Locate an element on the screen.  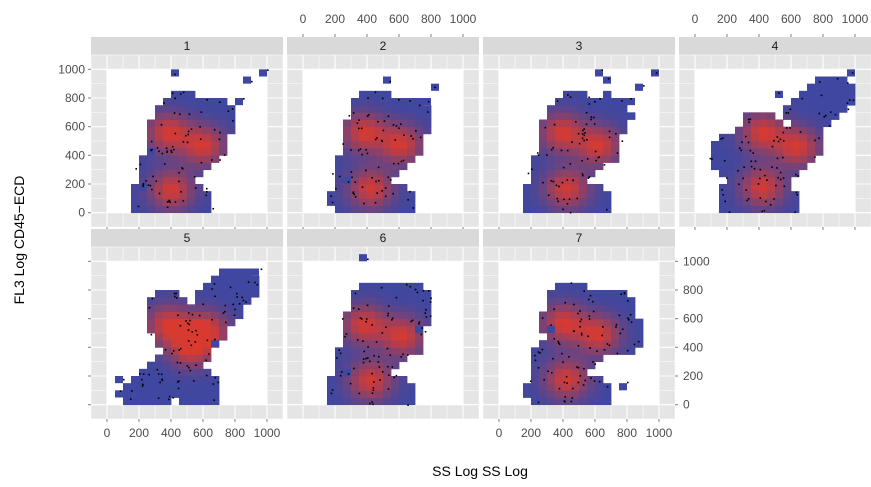
x-tick-label: 0 is located at coordinates (695, 19).